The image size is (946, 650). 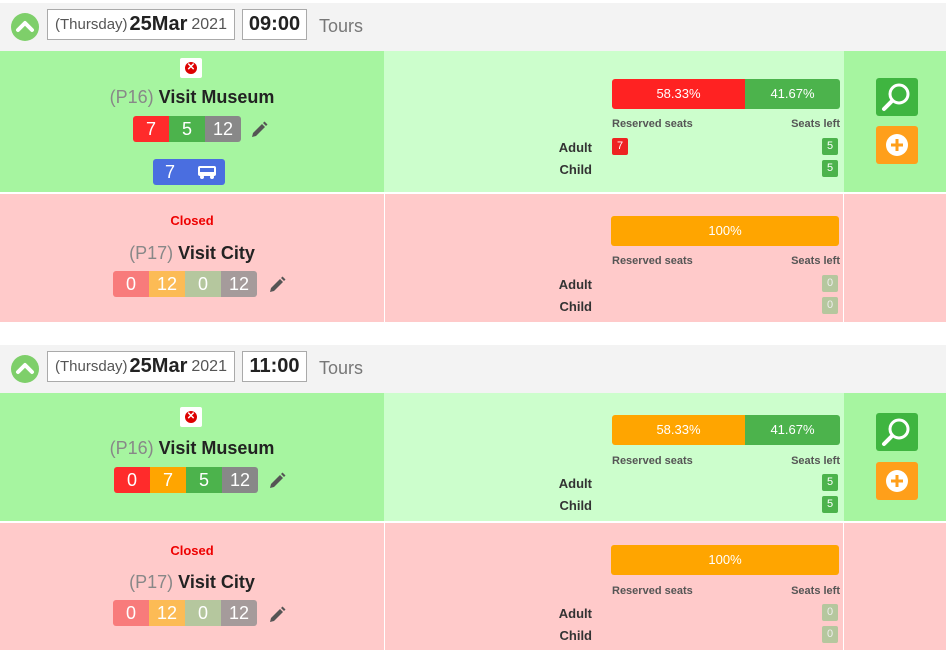 I want to click on plus-circle-icon, so click(x=897, y=145).